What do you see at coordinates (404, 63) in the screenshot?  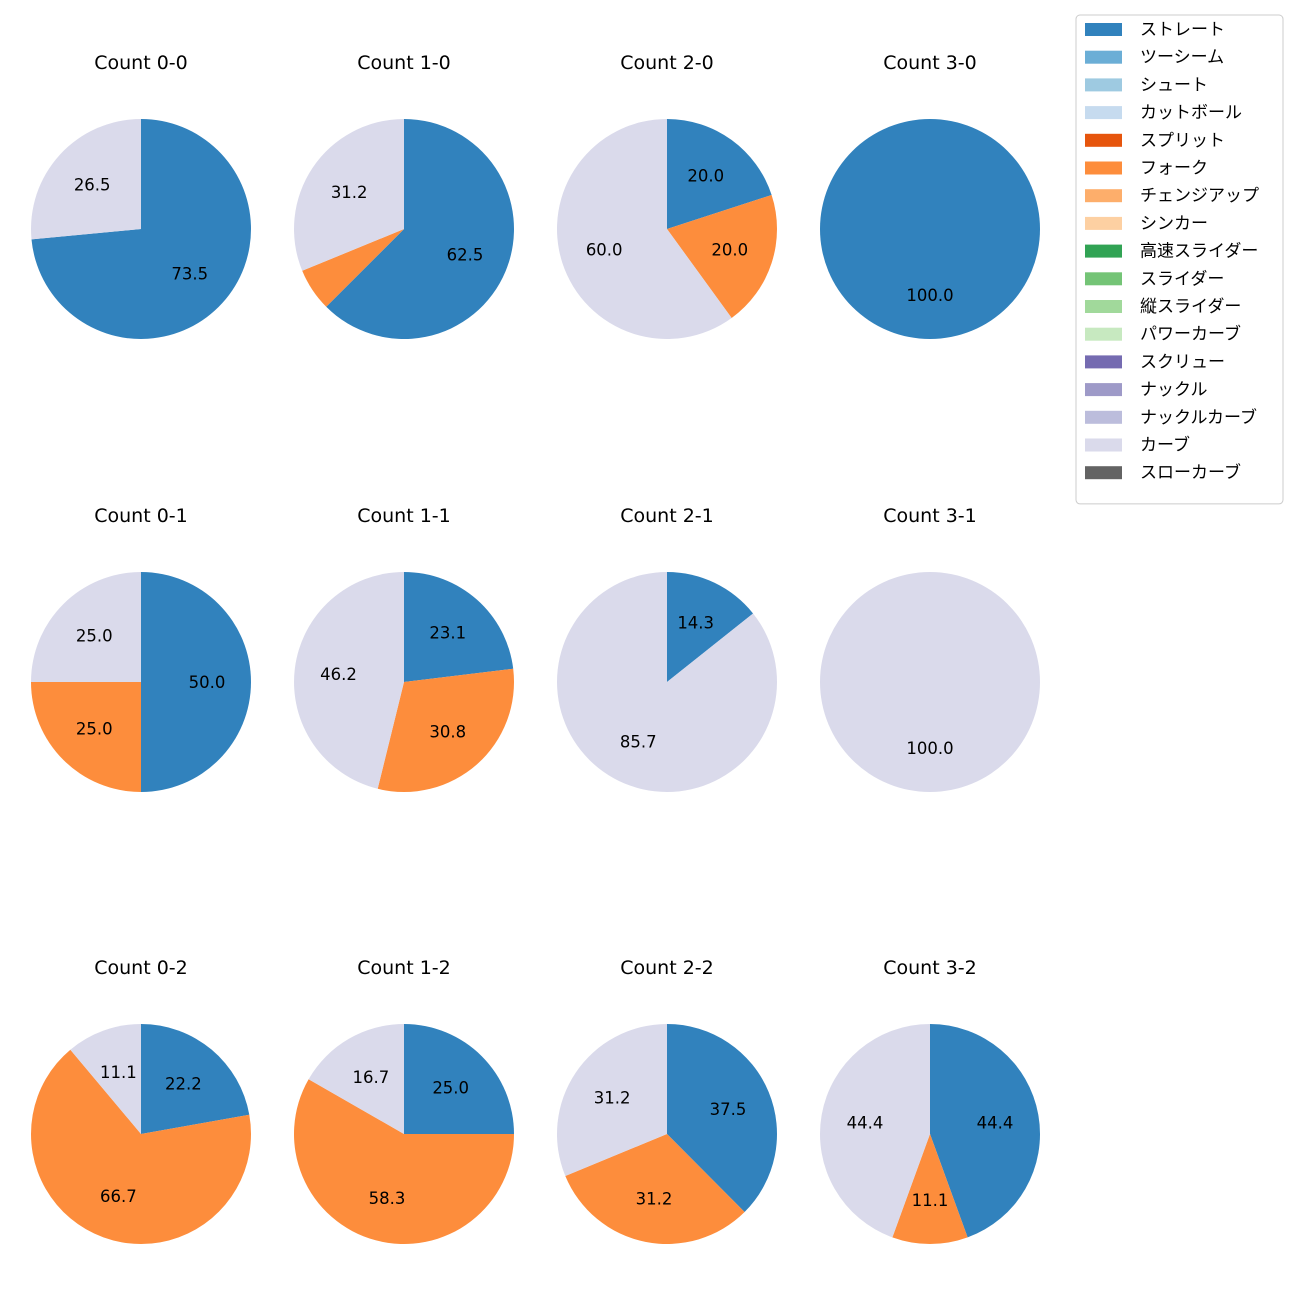 I see `pie-title: Count 1-0` at bounding box center [404, 63].